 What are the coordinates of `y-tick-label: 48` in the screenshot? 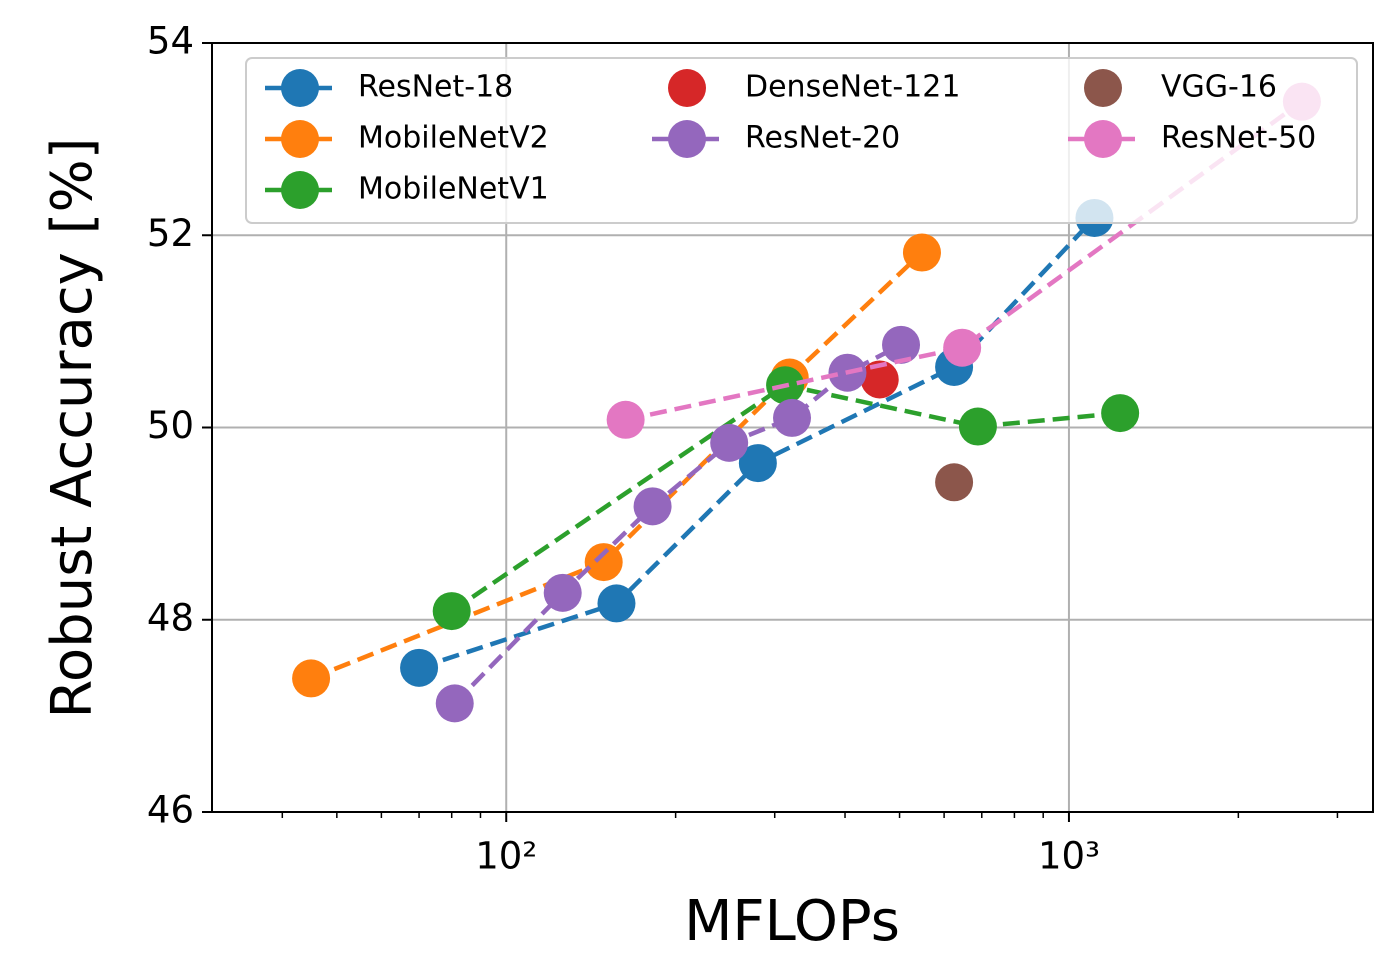 It's located at (170, 617).